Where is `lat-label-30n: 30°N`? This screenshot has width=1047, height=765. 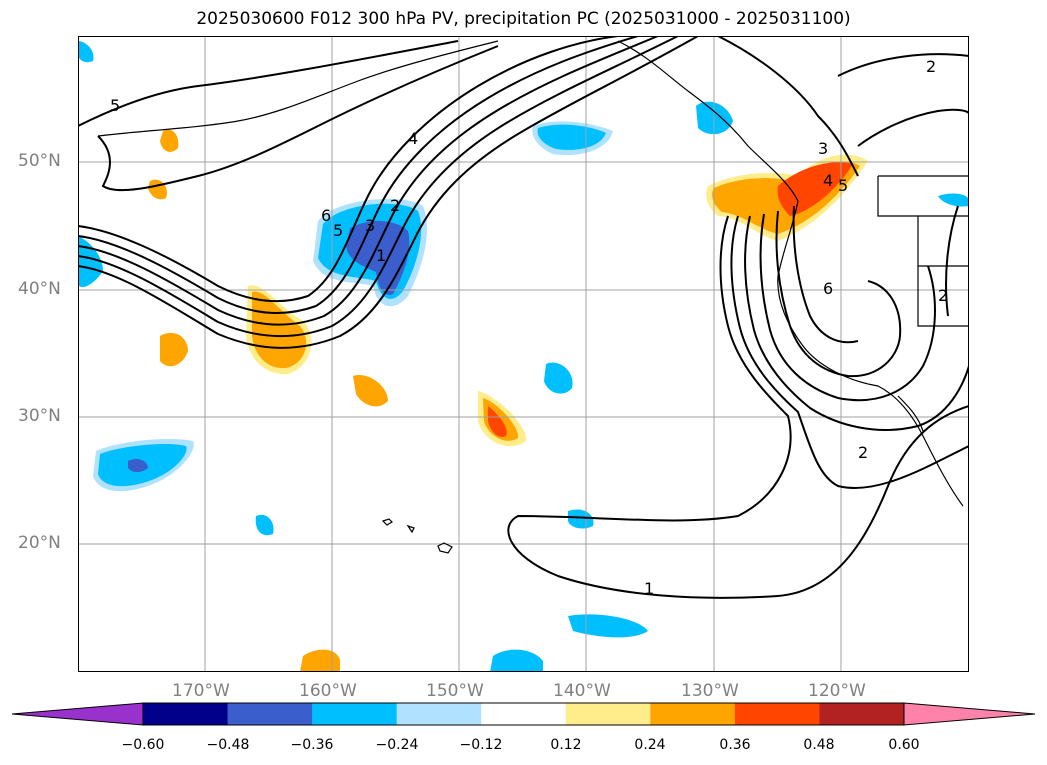 lat-label-30n: 30°N is located at coordinates (39, 416).